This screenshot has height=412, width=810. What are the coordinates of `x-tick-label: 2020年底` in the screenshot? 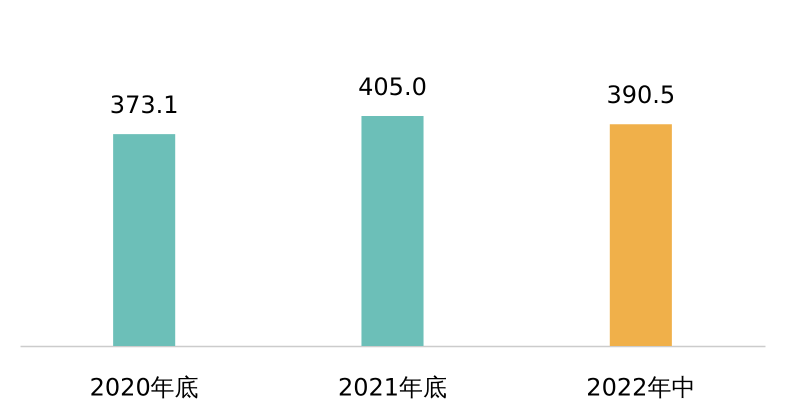 It's located at (144, 388).